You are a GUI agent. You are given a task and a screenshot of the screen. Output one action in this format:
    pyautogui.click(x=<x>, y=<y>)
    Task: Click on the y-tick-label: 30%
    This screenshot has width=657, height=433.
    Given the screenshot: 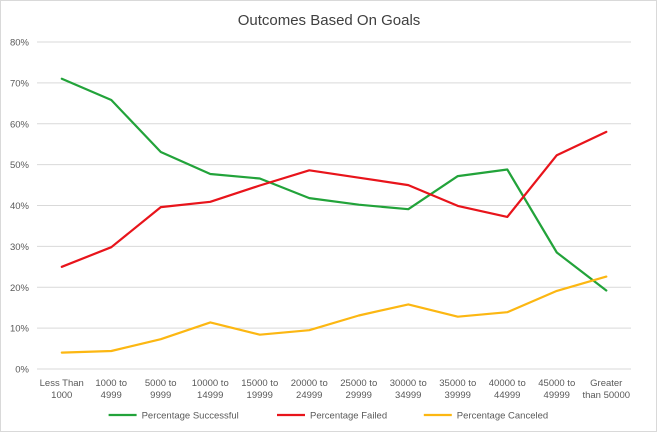 What is the action you would take?
    pyautogui.click(x=20, y=247)
    